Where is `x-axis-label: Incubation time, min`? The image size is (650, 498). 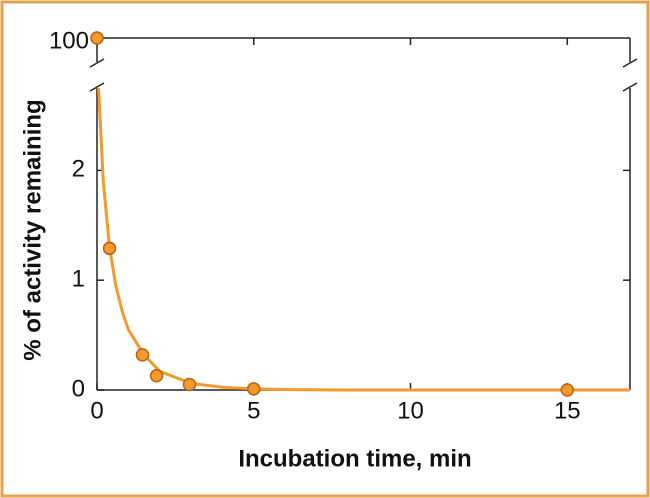 x-axis-label: Incubation time, min is located at coordinates (354, 458).